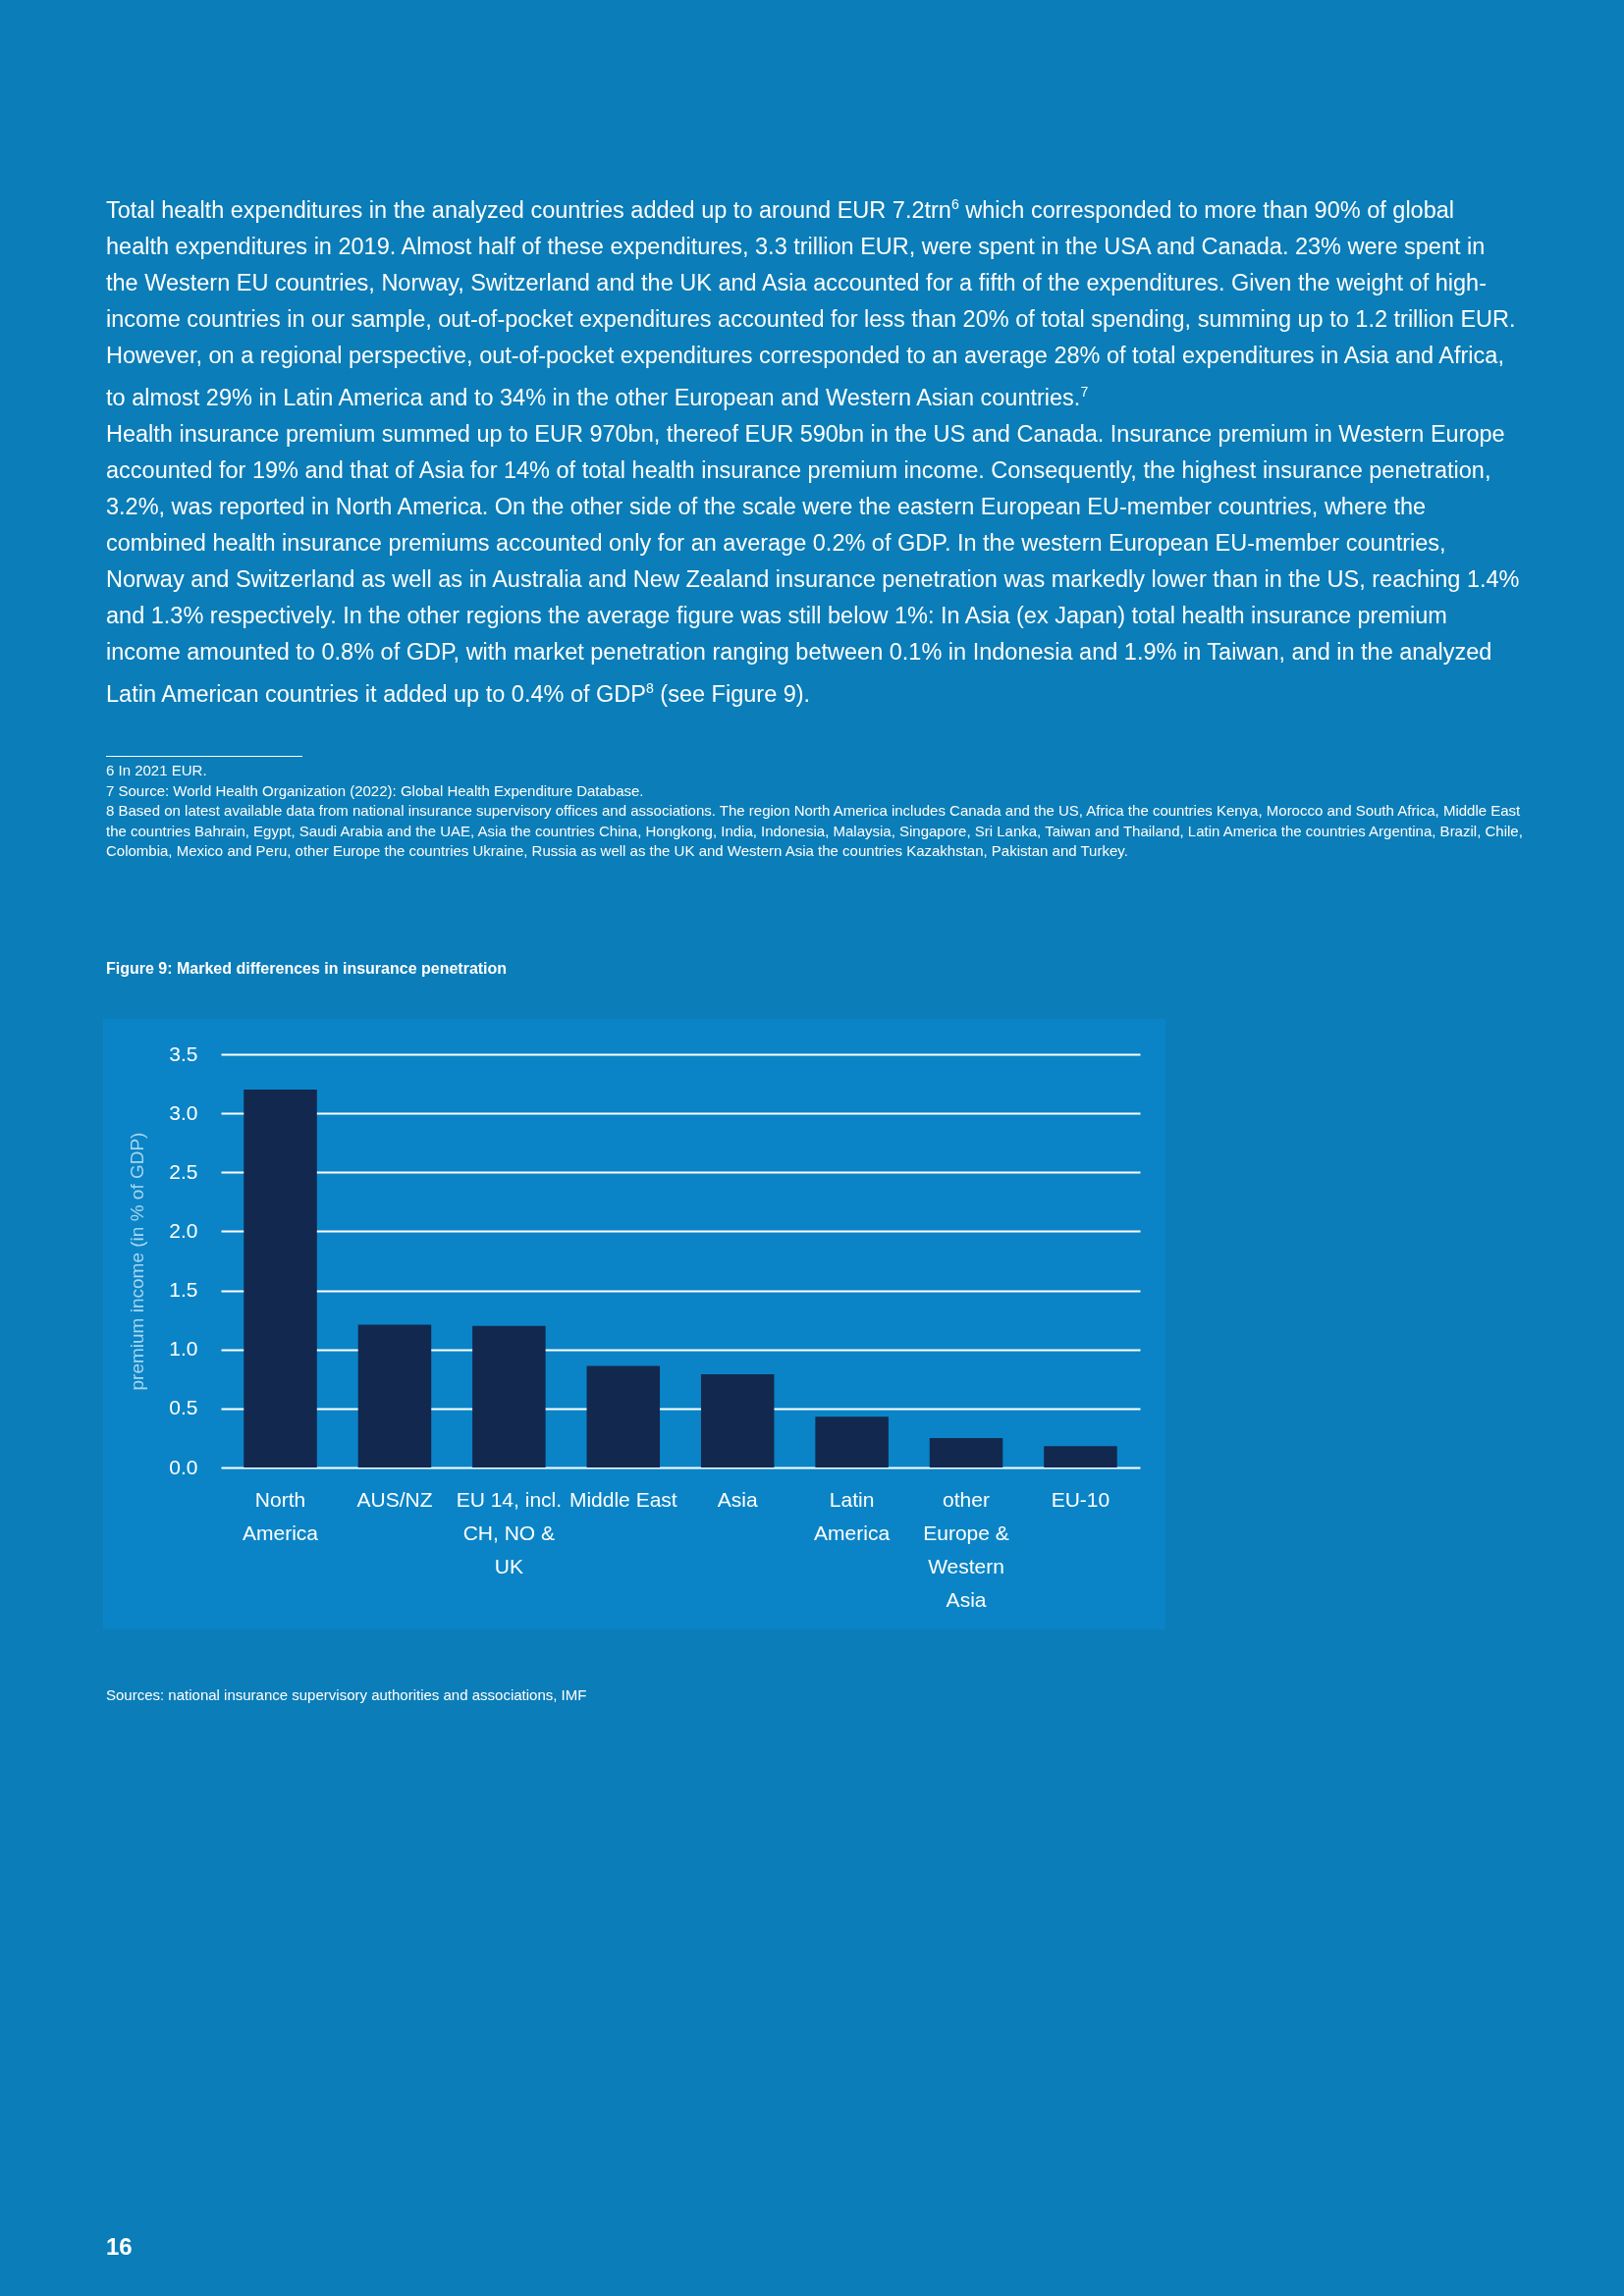 The image size is (1624, 2296). I want to click on x-tick-label: Middle East, so click(622, 1499).